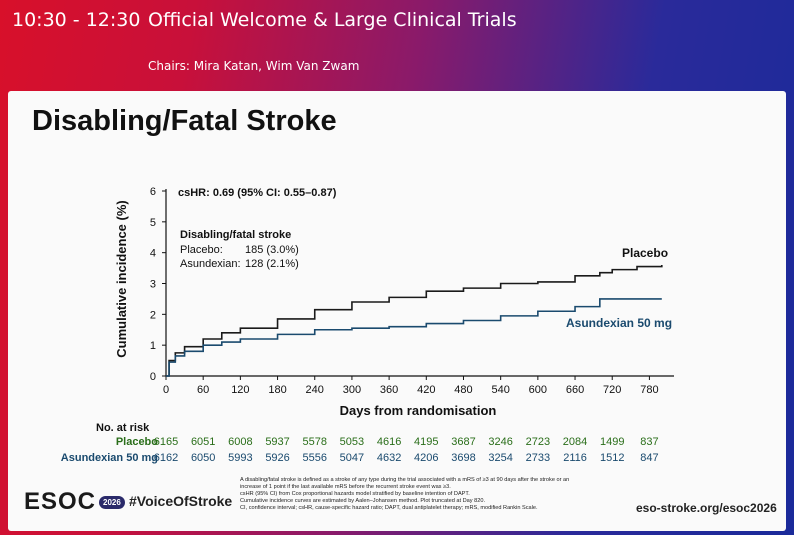  Describe the element at coordinates (153, 254) in the screenshot. I see `y-tick-label: 4` at that location.